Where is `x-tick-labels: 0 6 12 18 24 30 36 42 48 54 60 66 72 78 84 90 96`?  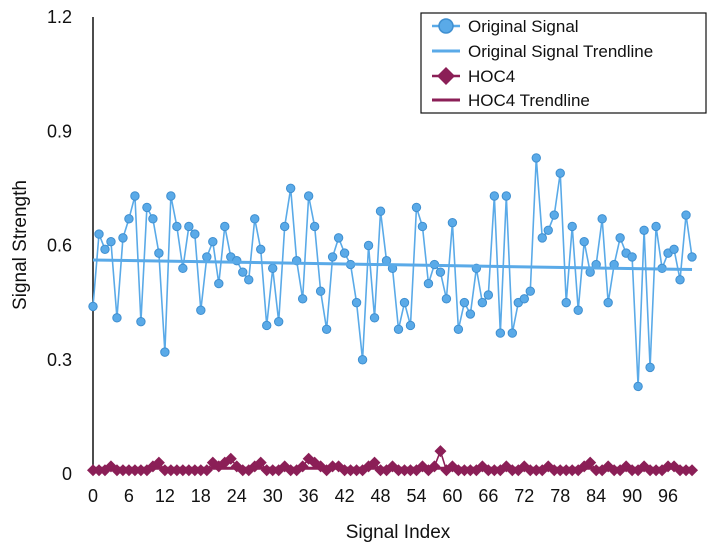
x-tick-labels: 0 6 12 18 24 30 36 42 48 54 60 66 72 78 84 90 96 is located at coordinates (383, 496).